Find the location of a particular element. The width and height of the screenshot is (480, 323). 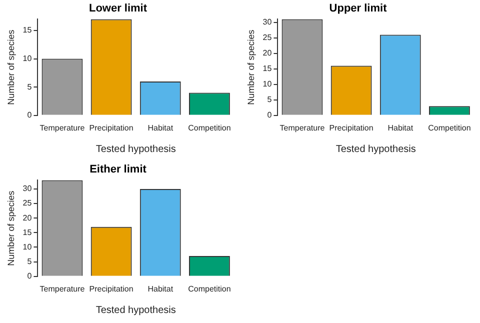

chart-title: Upper limit is located at coordinates (358, 8).